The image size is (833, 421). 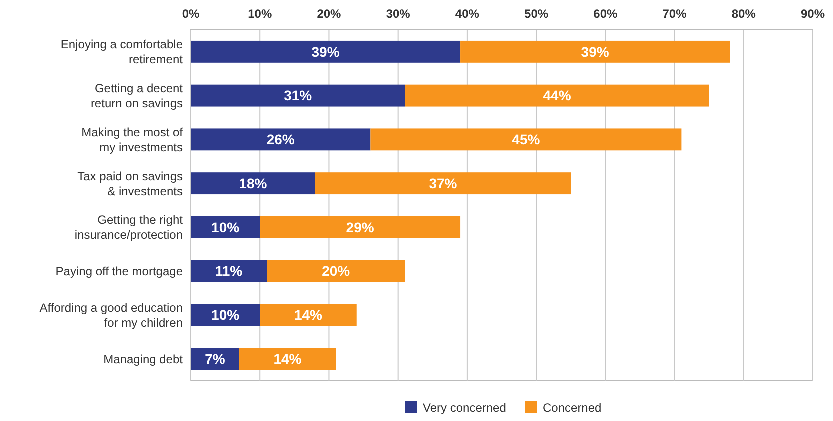 I want to click on x-tick-label: 0%, so click(x=191, y=14).